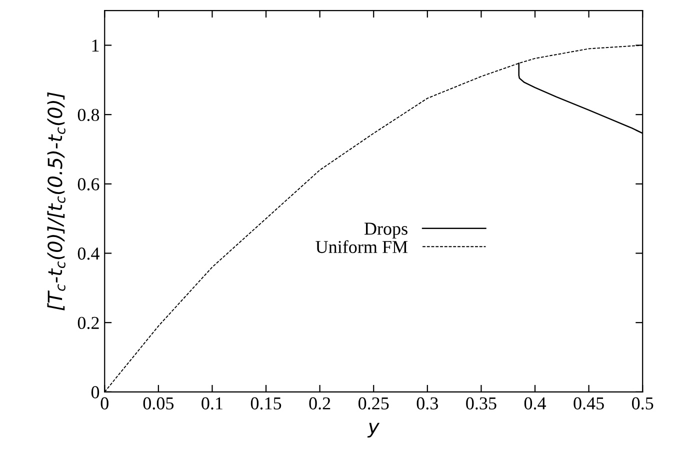 The width and height of the screenshot is (675, 460). What do you see at coordinates (481, 403) in the screenshot?
I see `x-tick-label: 0.35` at bounding box center [481, 403].